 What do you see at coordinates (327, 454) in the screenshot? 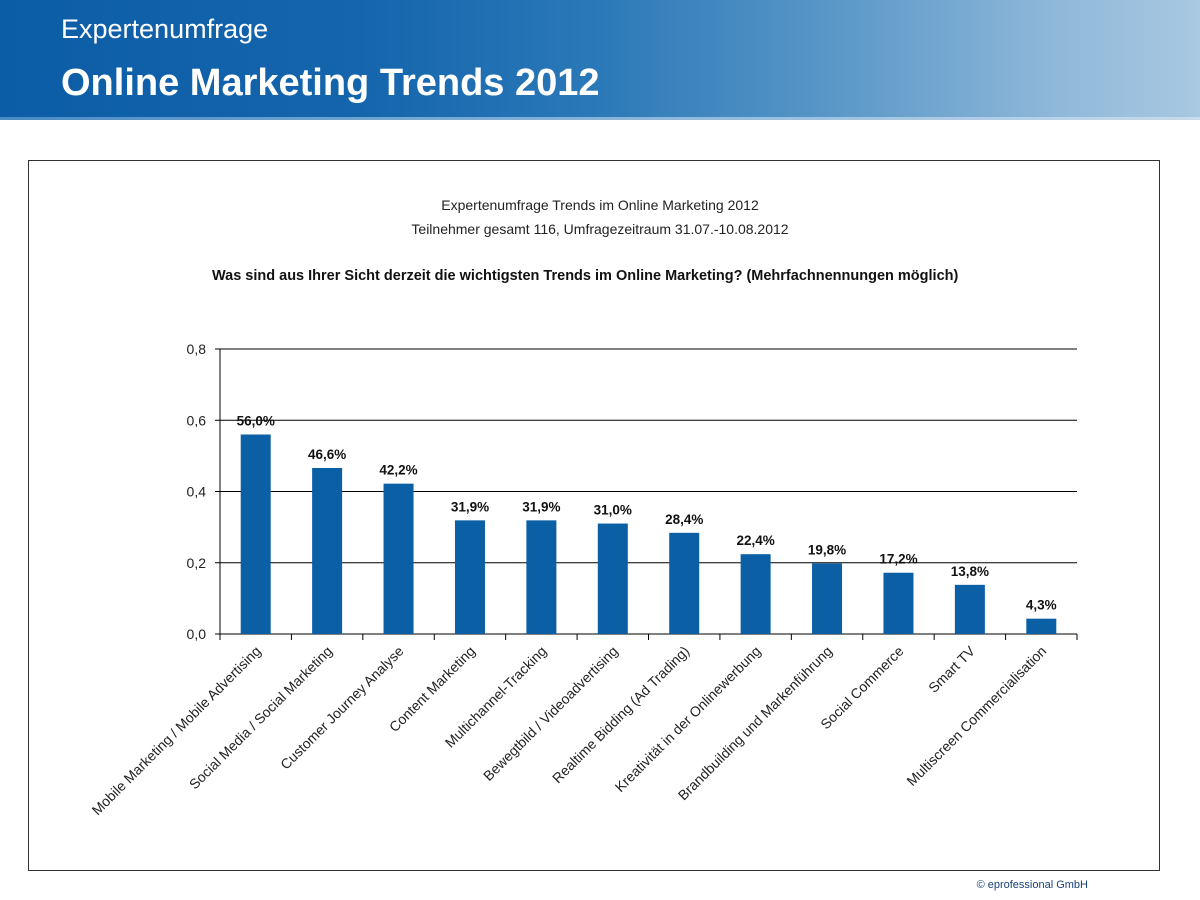
I see `data-label: 46,6%` at bounding box center [327, 454].